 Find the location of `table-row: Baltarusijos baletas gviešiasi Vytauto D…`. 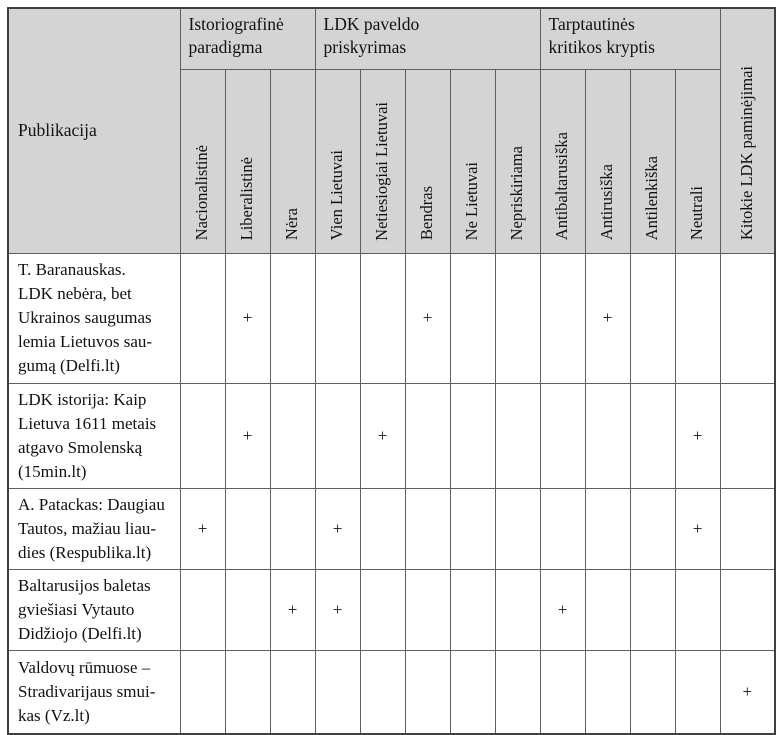

table-row: Baltarusijos baletas gviešiasi Vytauto D… is located at coordinates (391, 609).